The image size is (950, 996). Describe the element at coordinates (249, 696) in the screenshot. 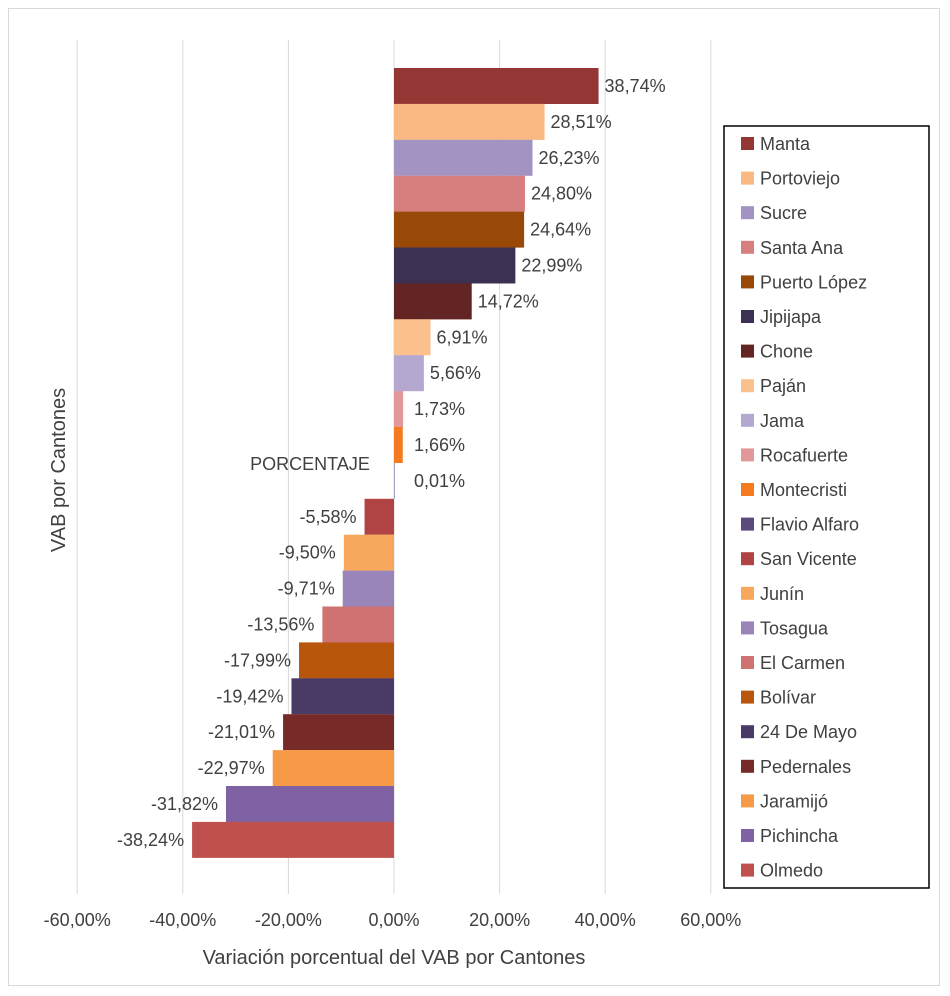

I see `data-label: -19,42%` at that location.